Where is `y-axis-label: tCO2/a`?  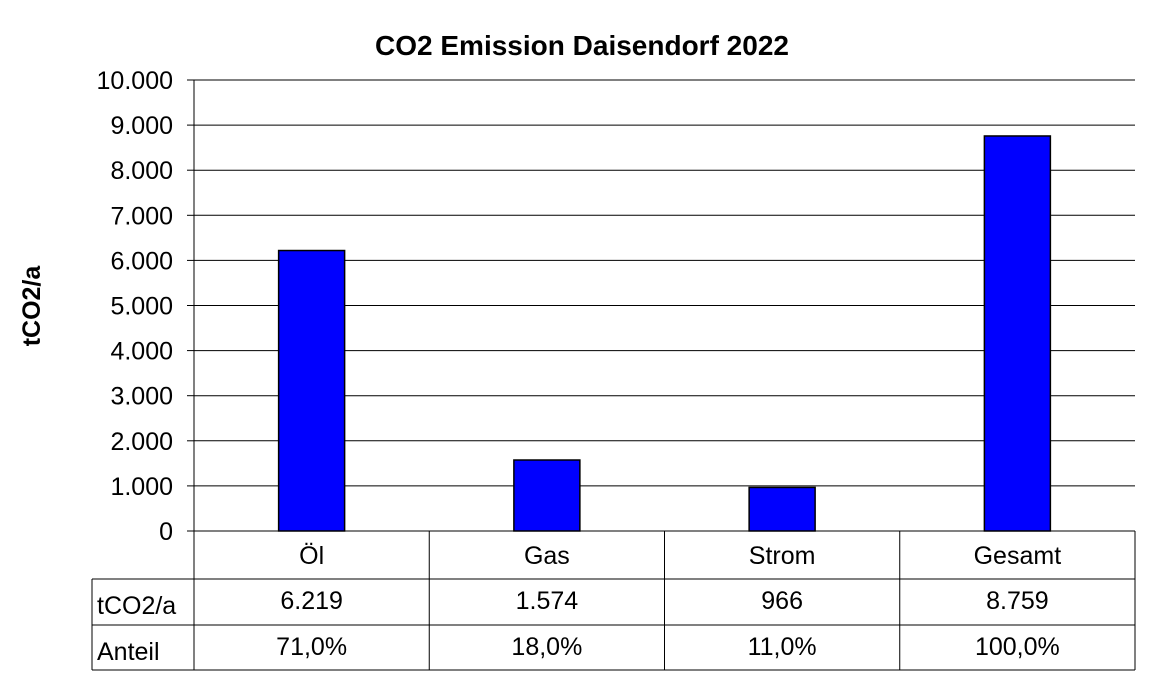 y-axis-label: tCO2/a is located at coordinates (32, 306).